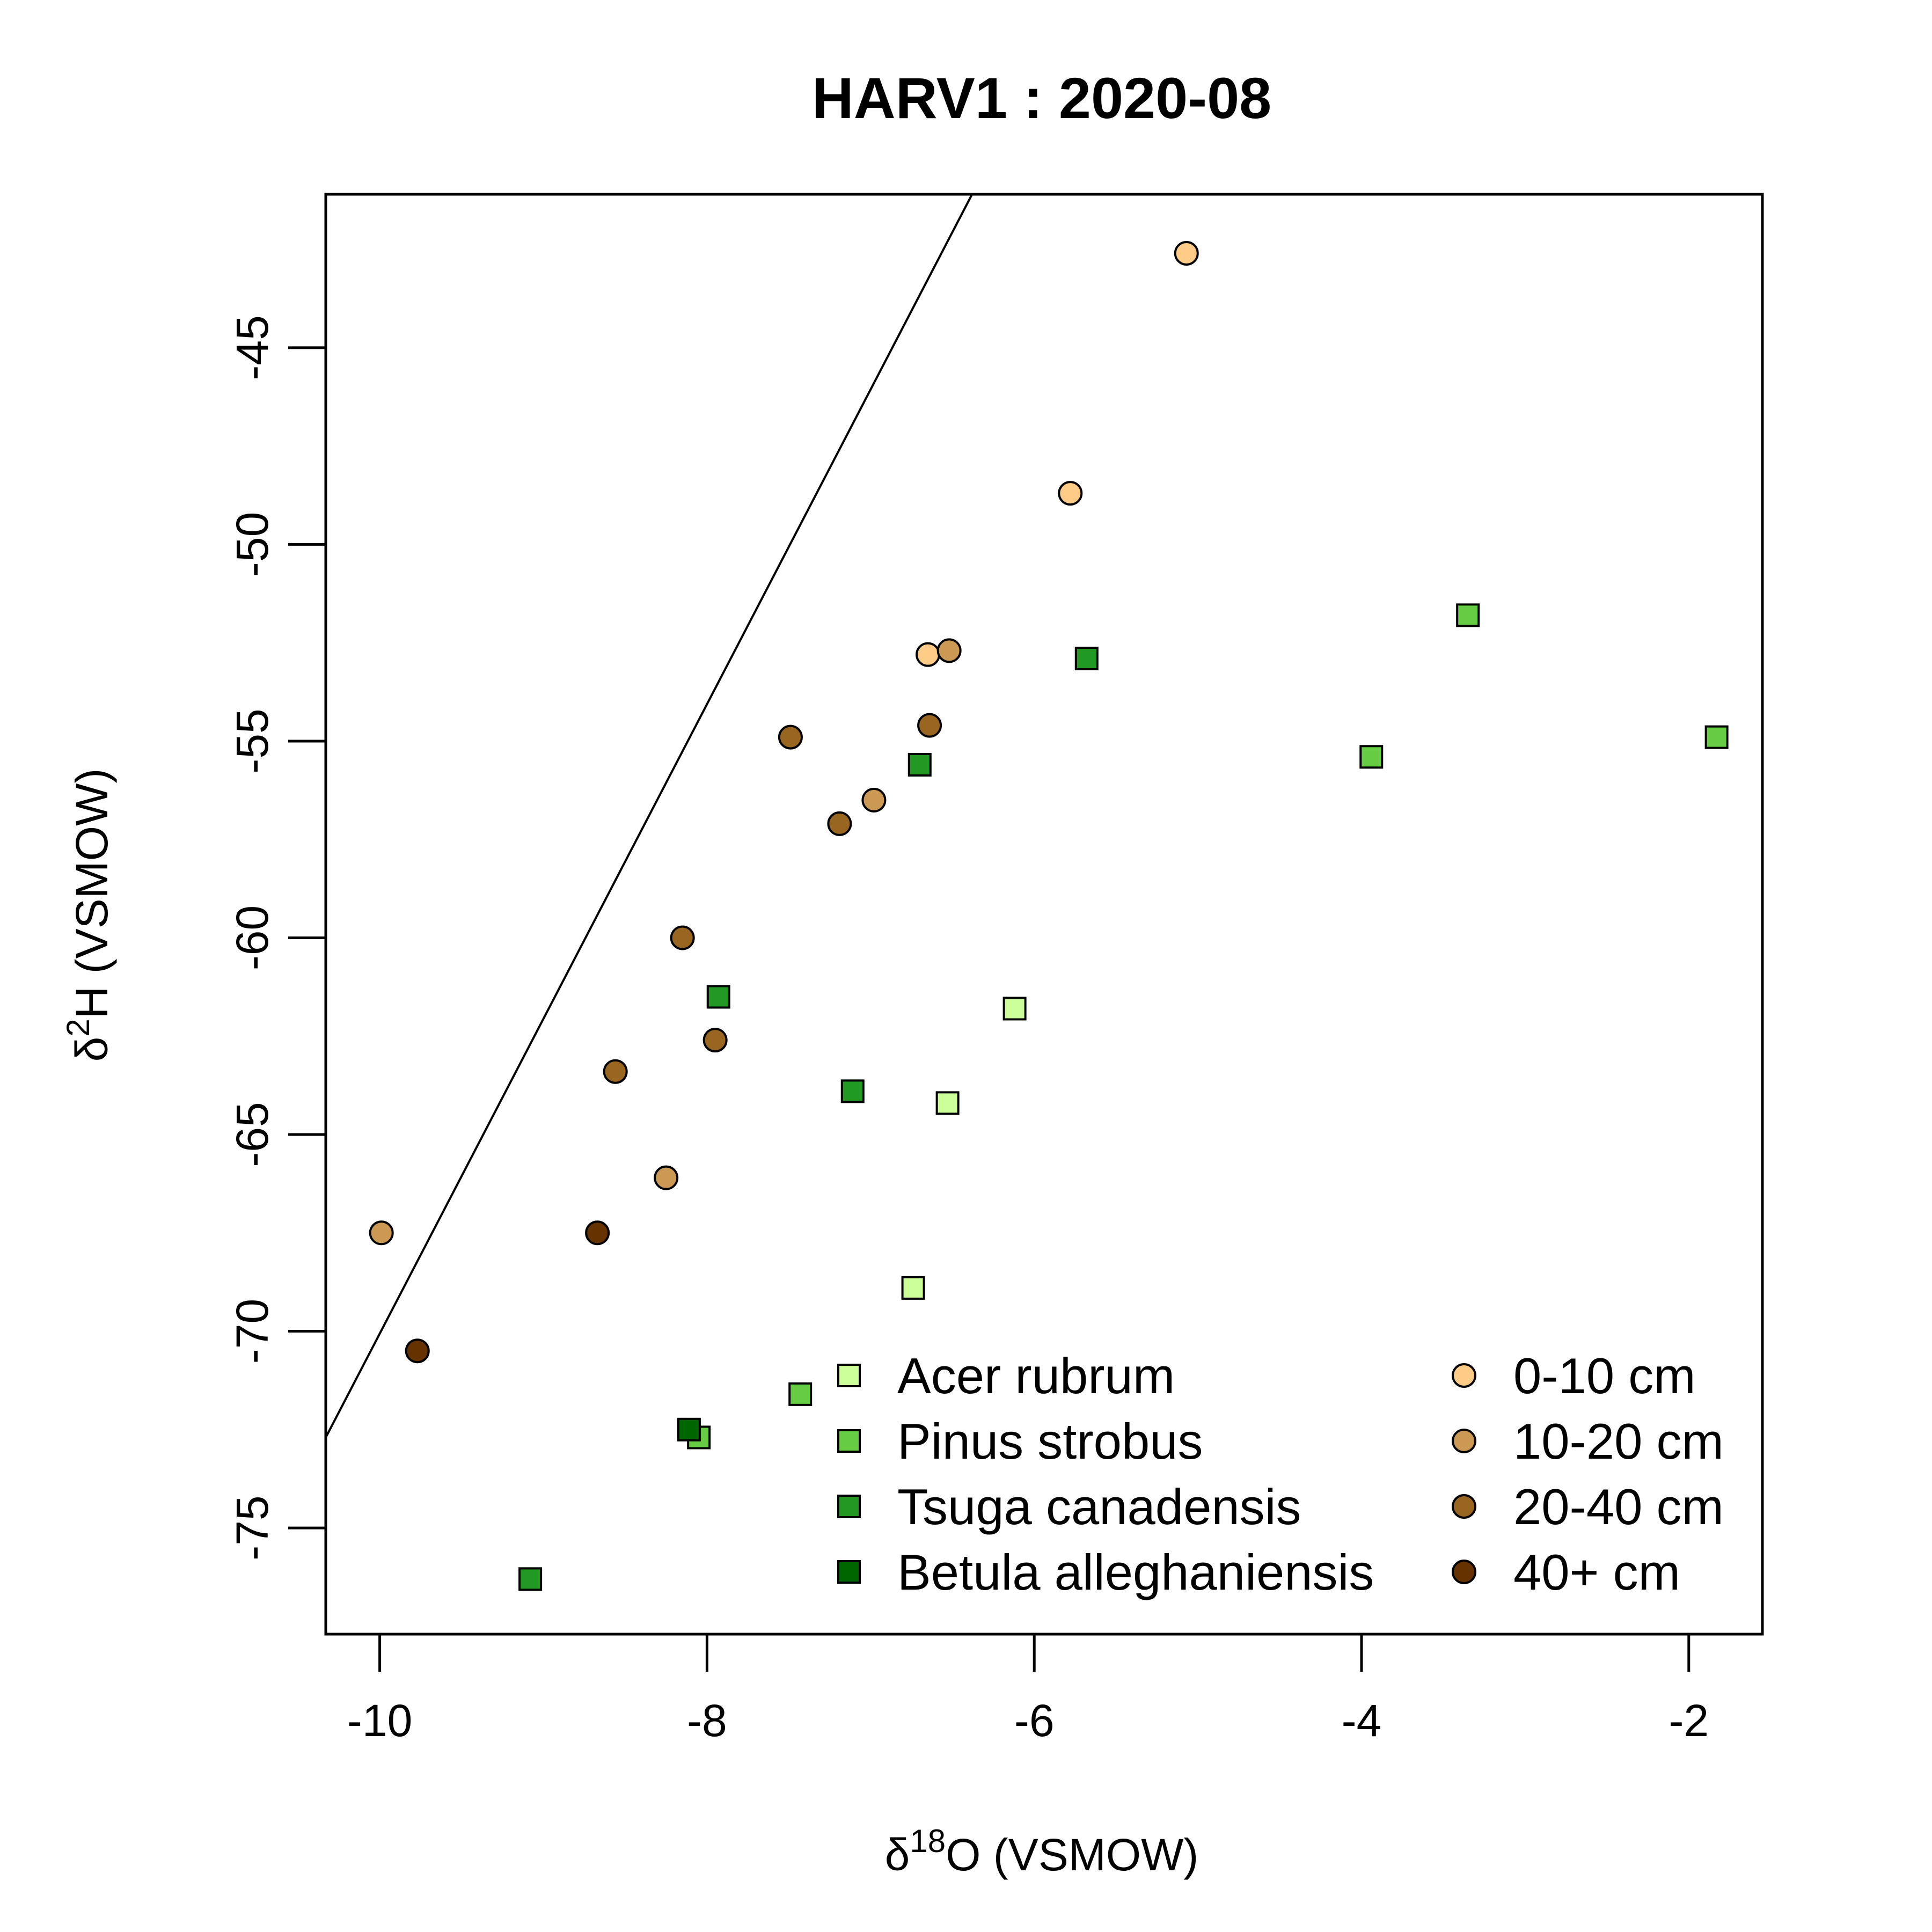 This screenshot has width=1932, height=1932. What do you see at coordinates (92, 1049) in the screenshot?
I see `y-axis-label-prefix: δ` at bounding box center [92, 1049].